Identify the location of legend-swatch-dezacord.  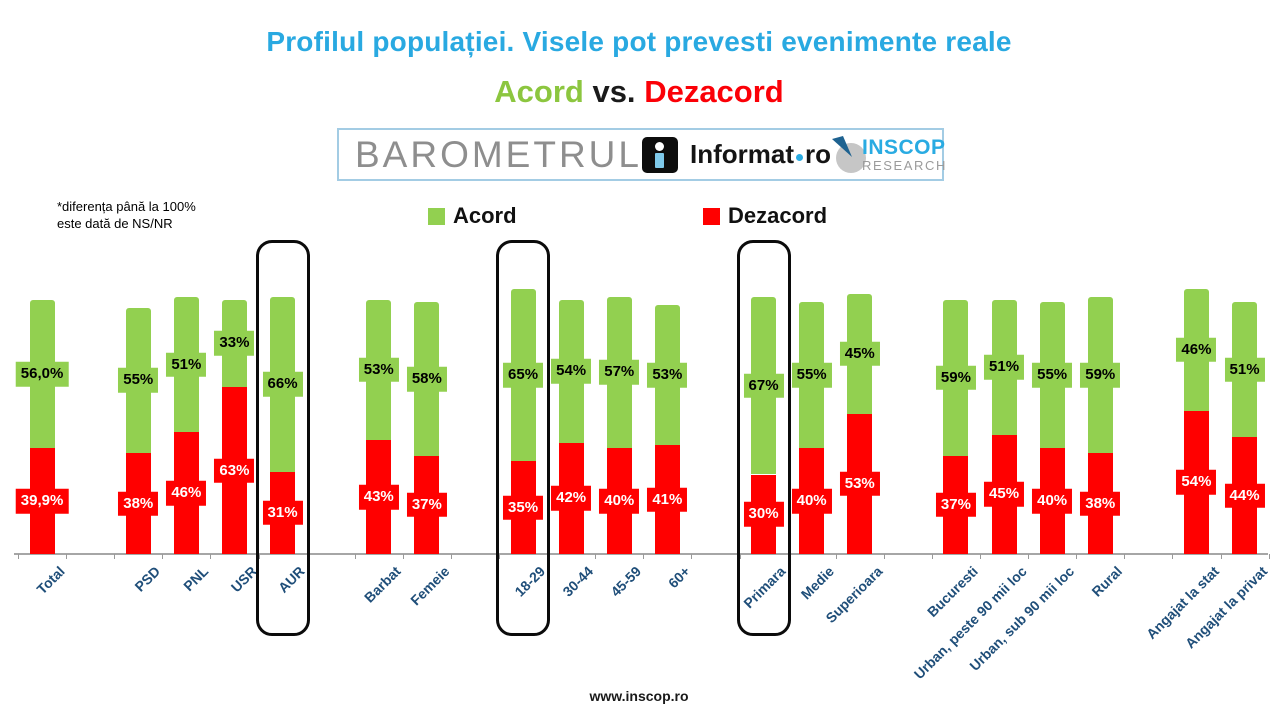
(711, 216).